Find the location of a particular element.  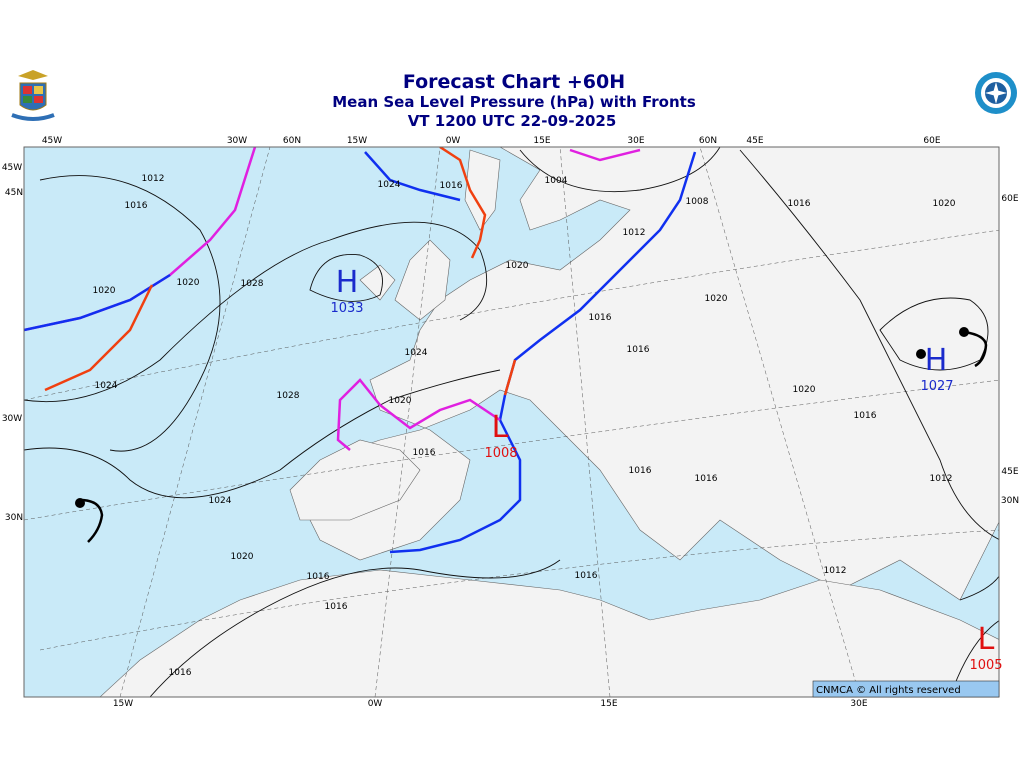

high-value: 1033 is located at coordinates (346, 308).